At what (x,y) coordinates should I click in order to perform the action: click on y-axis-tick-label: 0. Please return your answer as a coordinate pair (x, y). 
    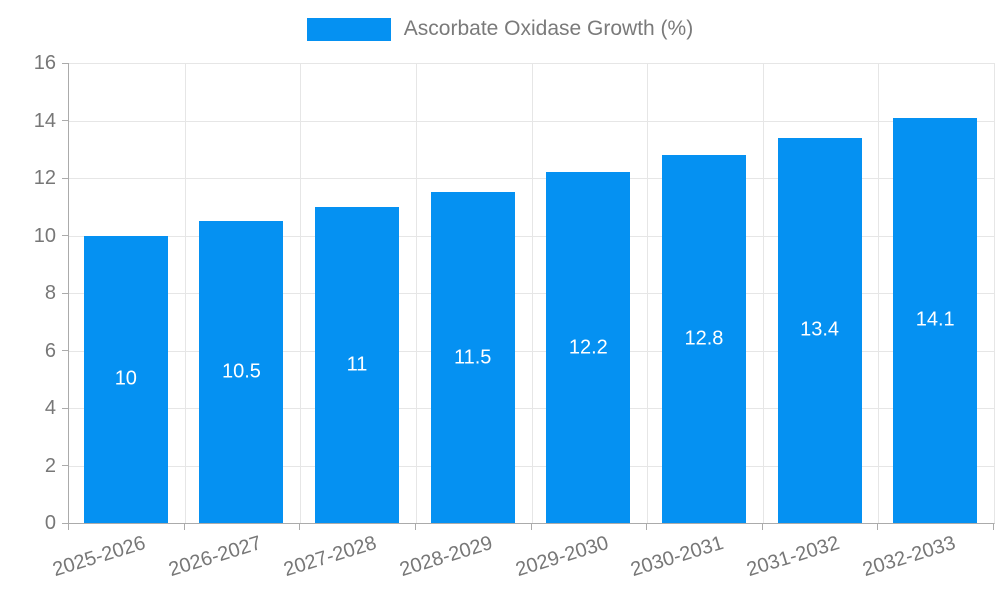
    Looking at the image, I should click on (50, 523).